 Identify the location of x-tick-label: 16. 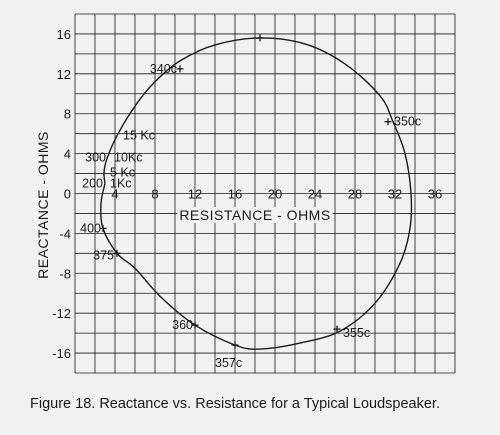
(235, 194).